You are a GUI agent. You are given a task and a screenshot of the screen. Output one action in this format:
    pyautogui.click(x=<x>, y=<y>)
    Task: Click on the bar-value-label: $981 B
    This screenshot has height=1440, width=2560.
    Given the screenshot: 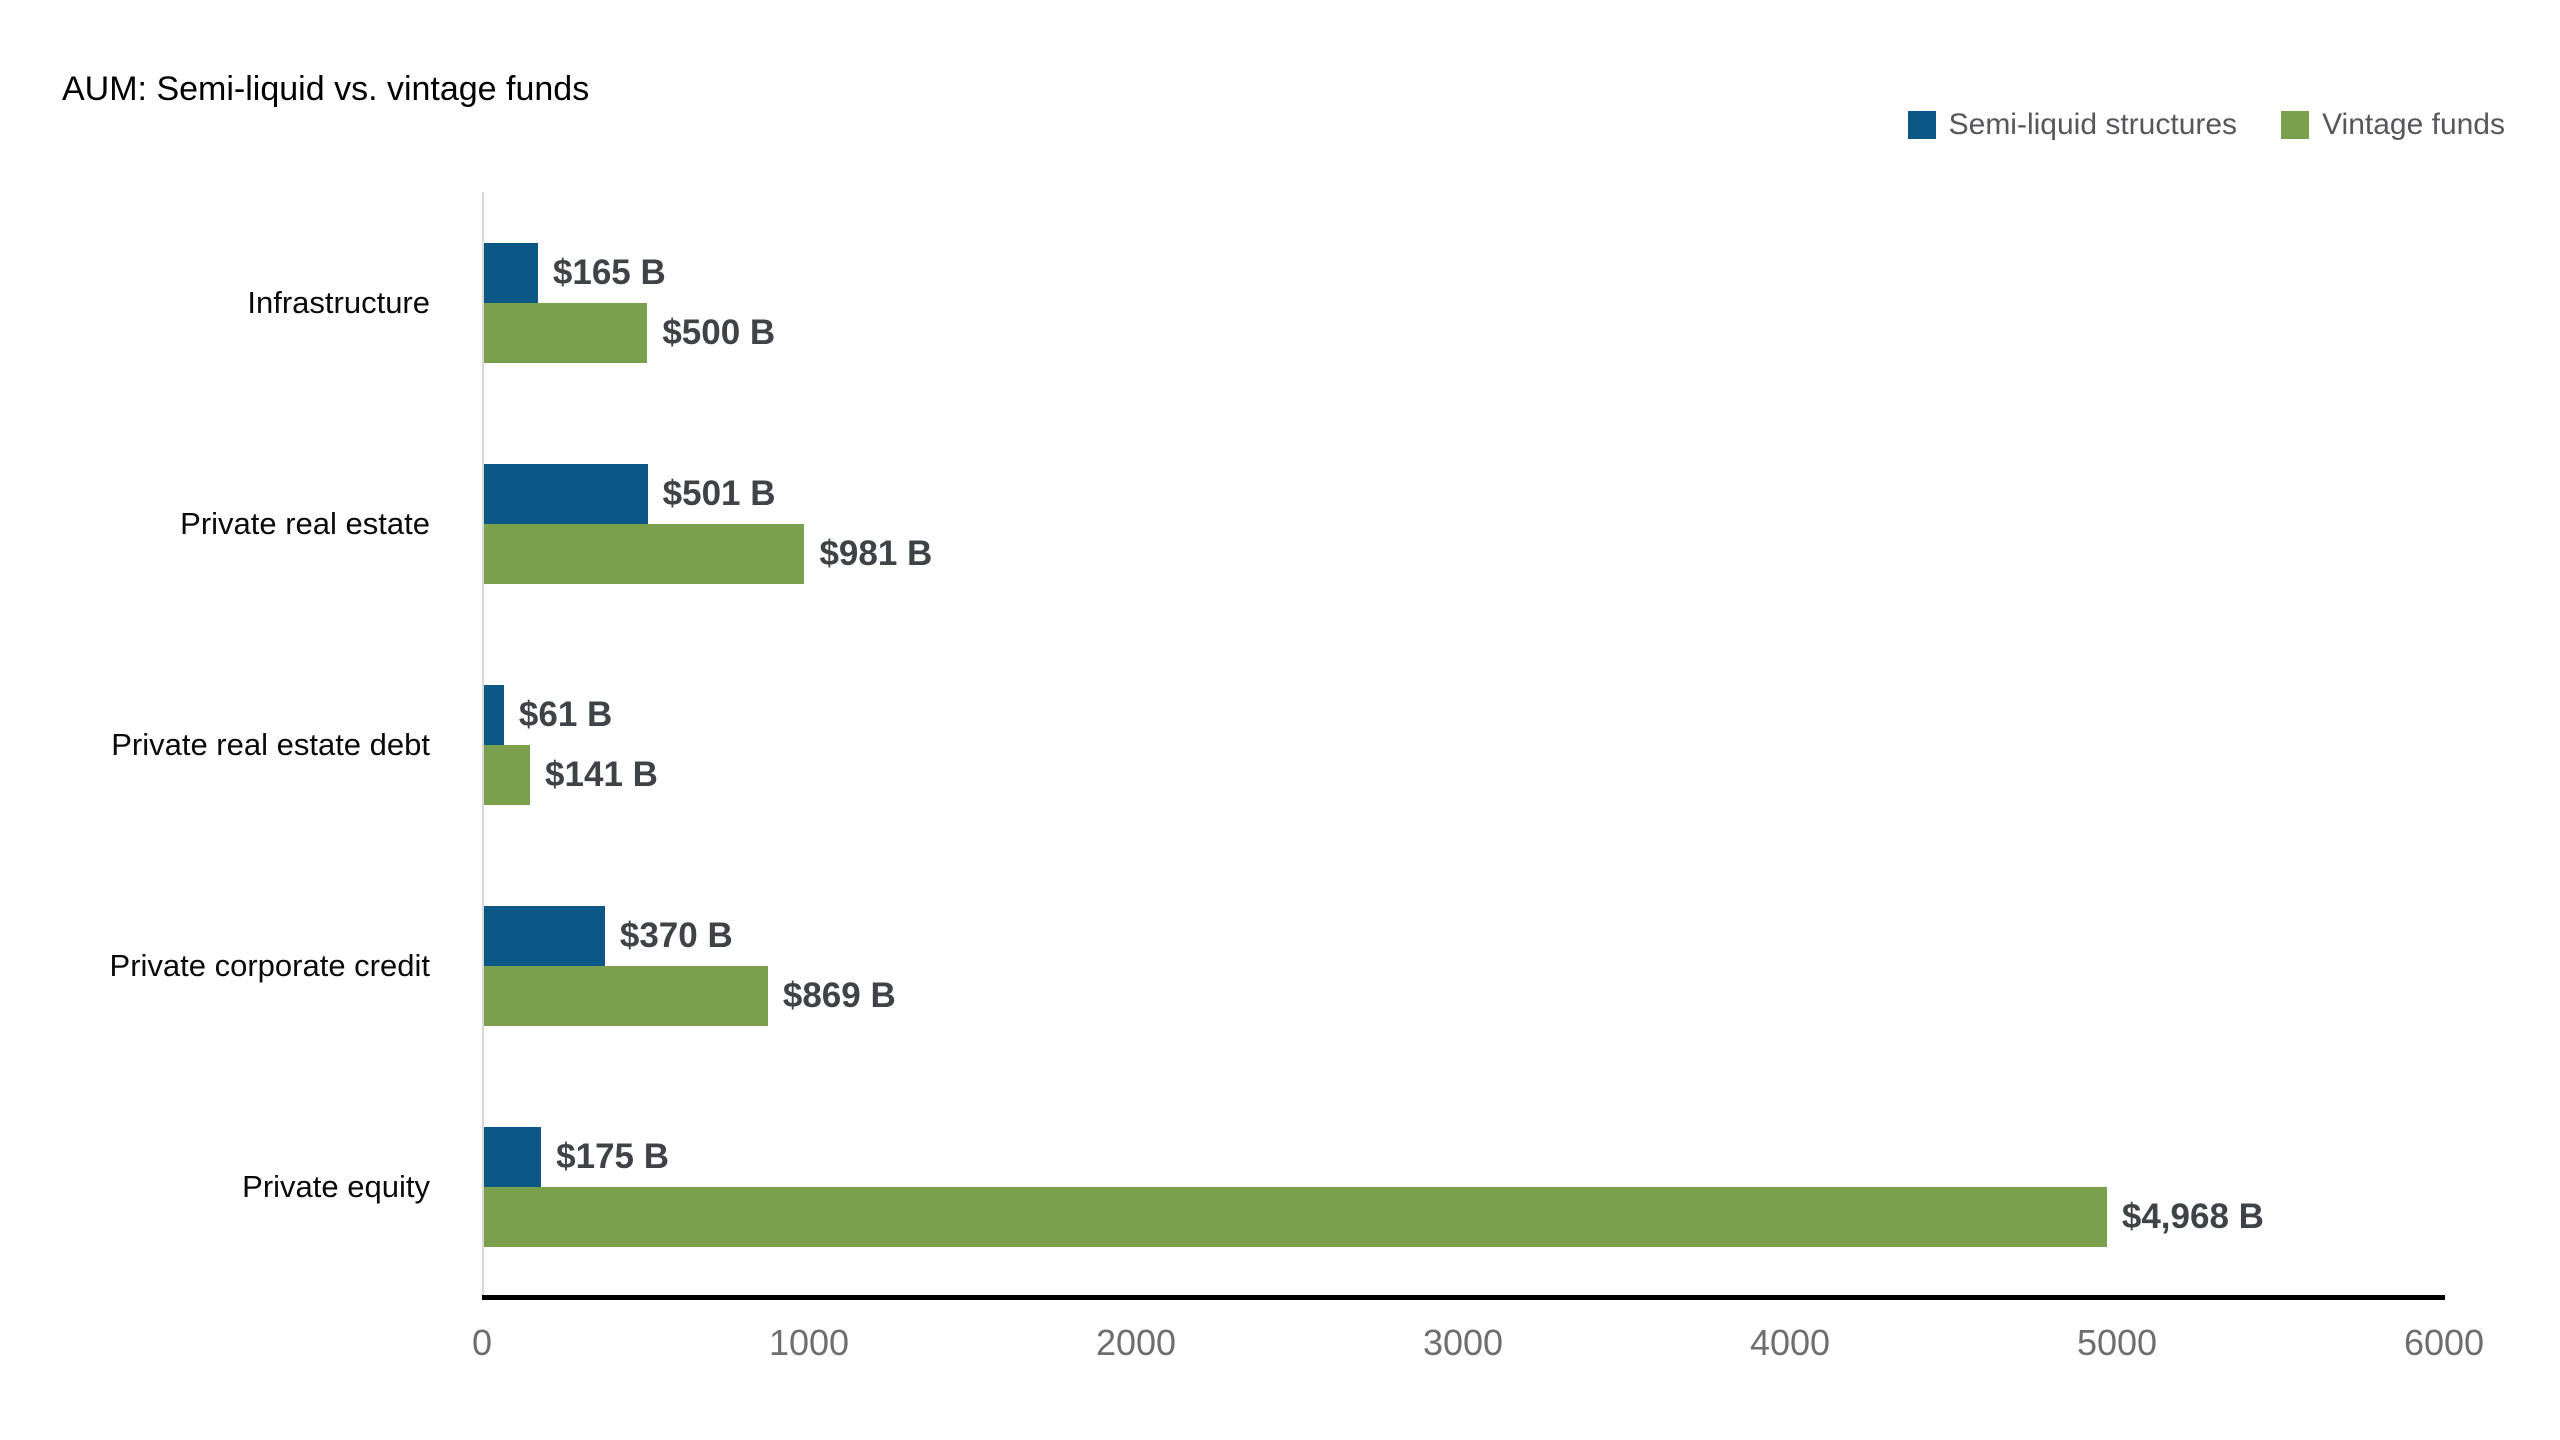 What is the action you would take?
    pyautogui.click(x=876, y=553)
    